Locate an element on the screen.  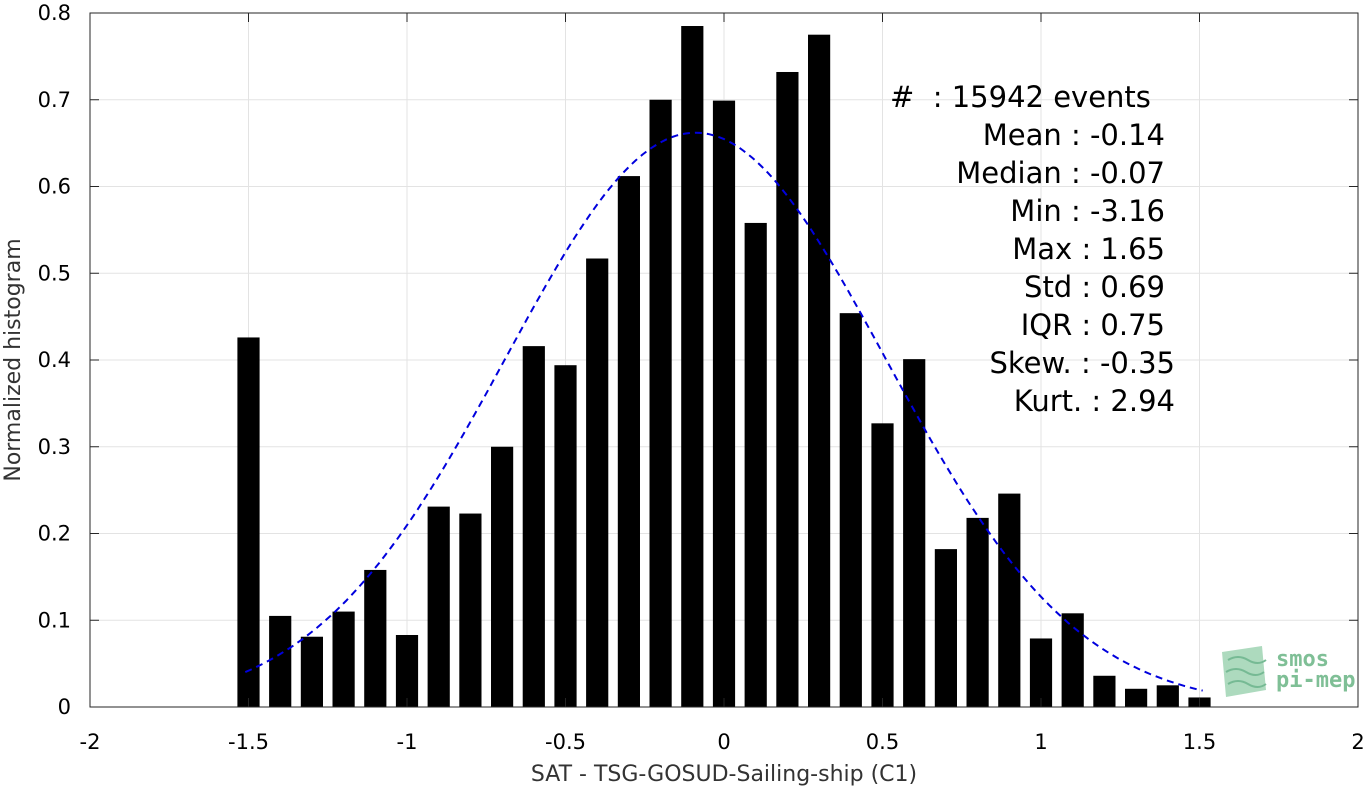
x-tick-label: 1 is located at coordinates (1040, 742).